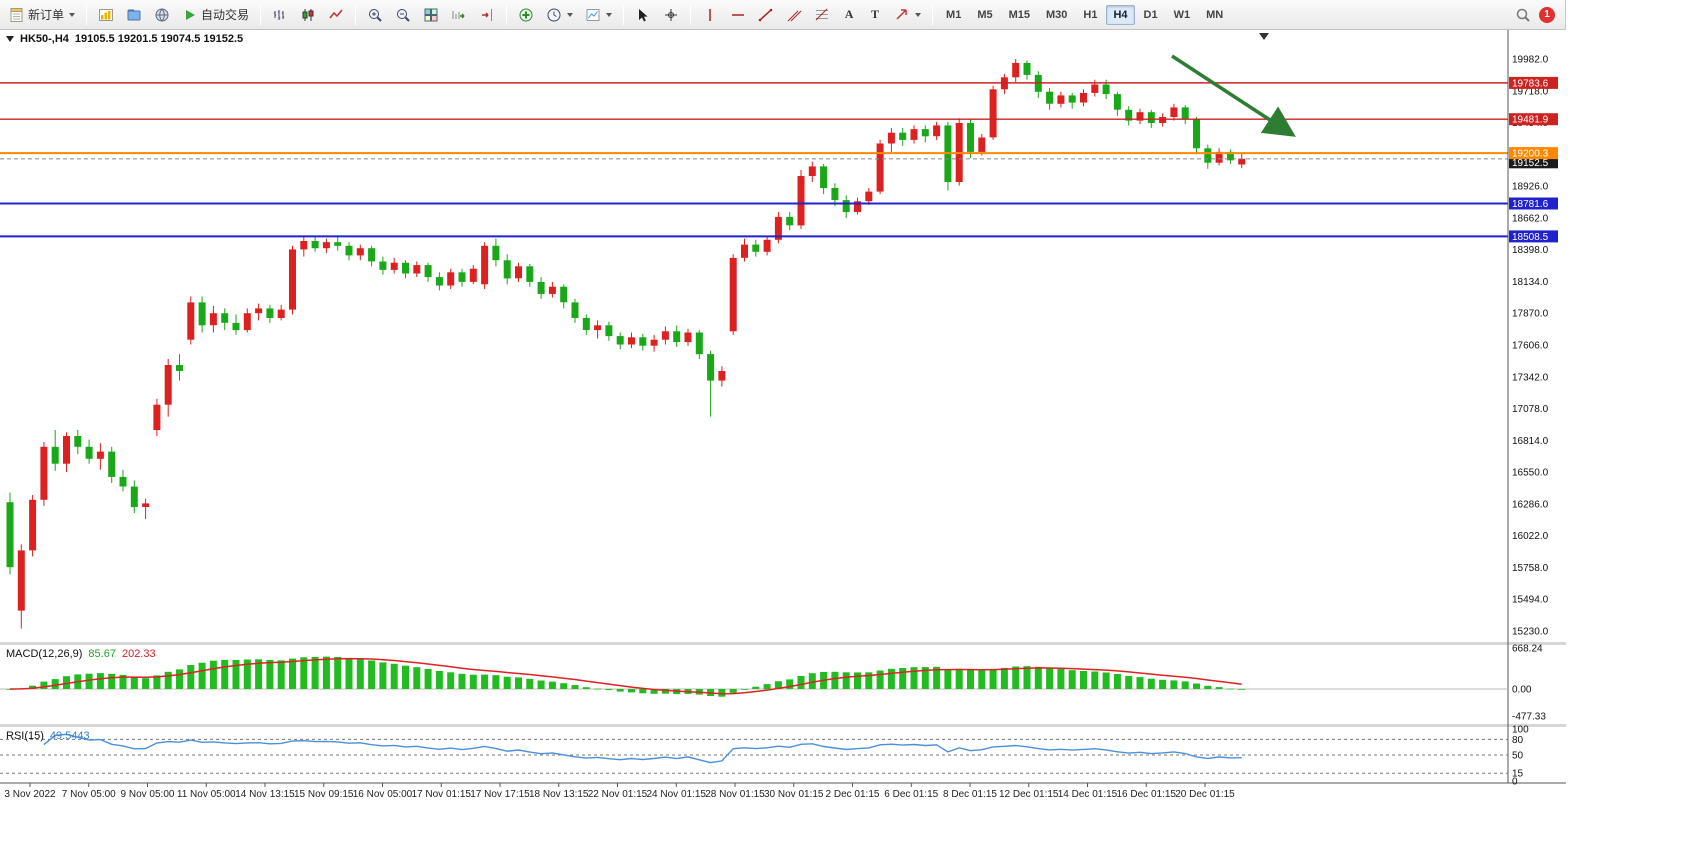 This screenshot has width=1689, height=866. Describe the element at coordinates (1120, 14) in the screenshot. I see `tf-button-h4: H4` at that location.